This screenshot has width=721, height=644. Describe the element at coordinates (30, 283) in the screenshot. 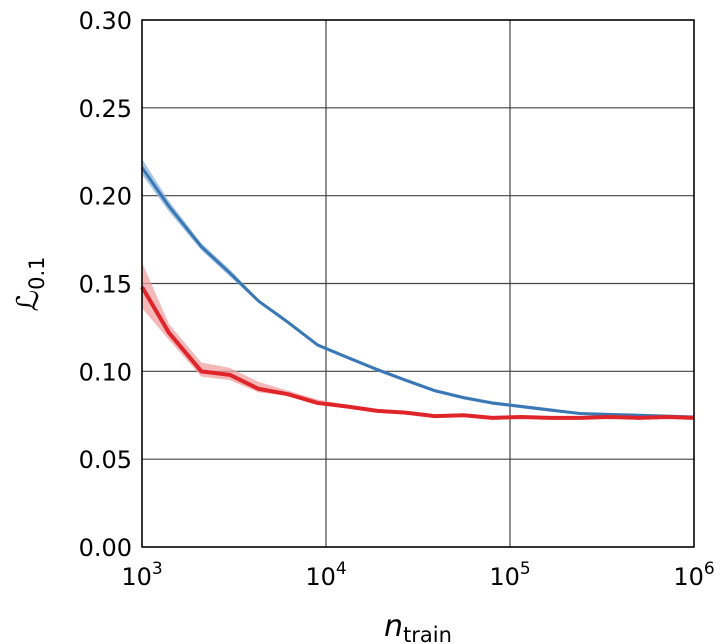

I see `y-axis-label: ℒ0.1` at that location.